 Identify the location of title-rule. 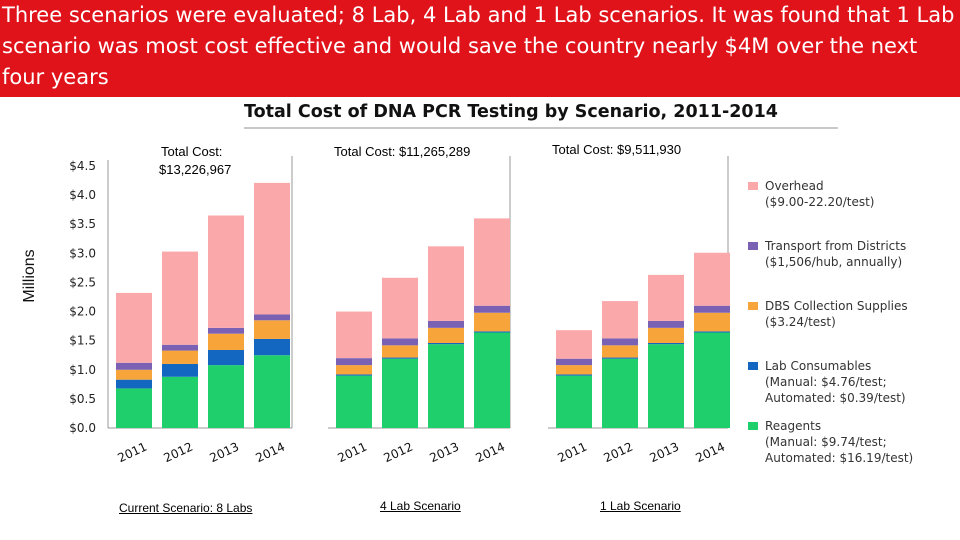
(541, 128).